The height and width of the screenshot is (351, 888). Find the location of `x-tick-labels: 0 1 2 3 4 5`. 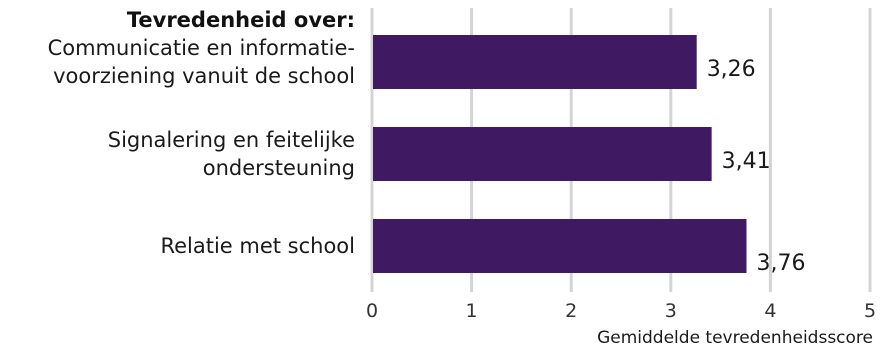

x-tick-labels: 0 1 2 3 4 5 is located at coordinates (621, 311).